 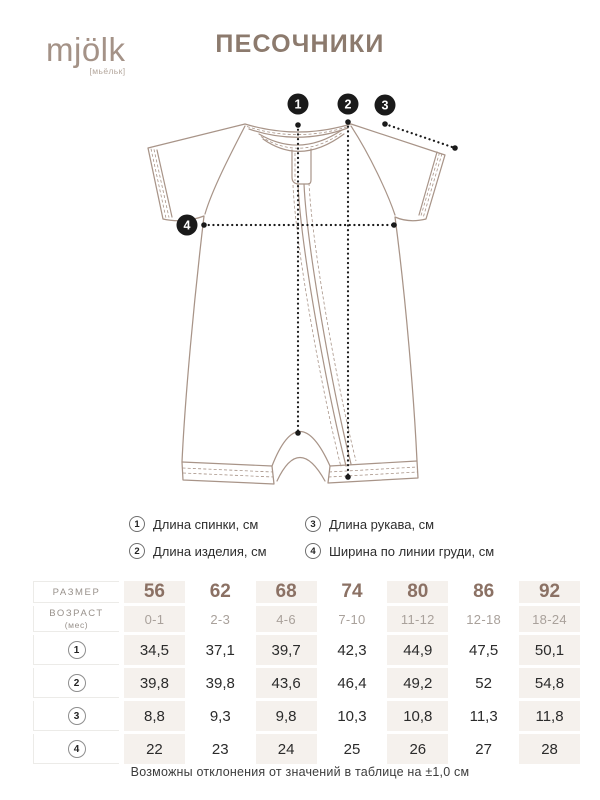 What do you see at coordinates (225, 170) in the screenshot?
I see `left-armhole-seam` at bounding box center [225, 170].